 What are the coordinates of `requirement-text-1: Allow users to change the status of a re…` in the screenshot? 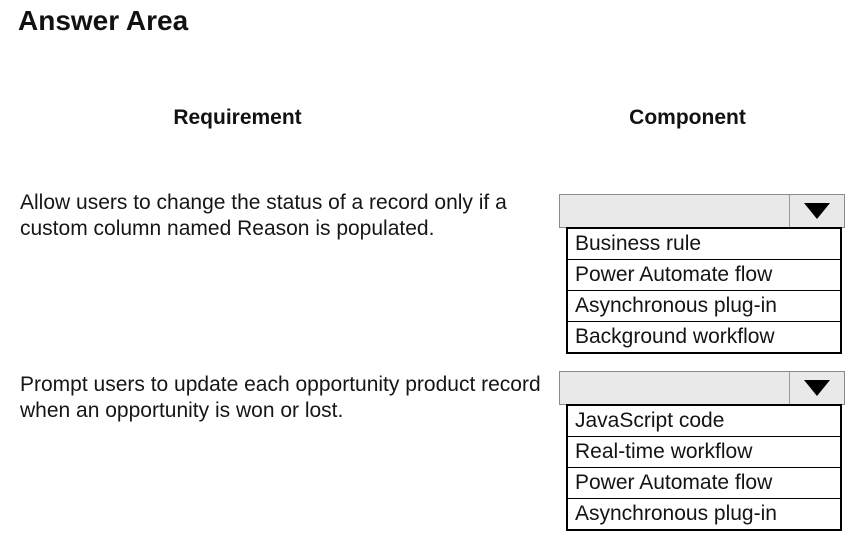 It's located at (263, 215).